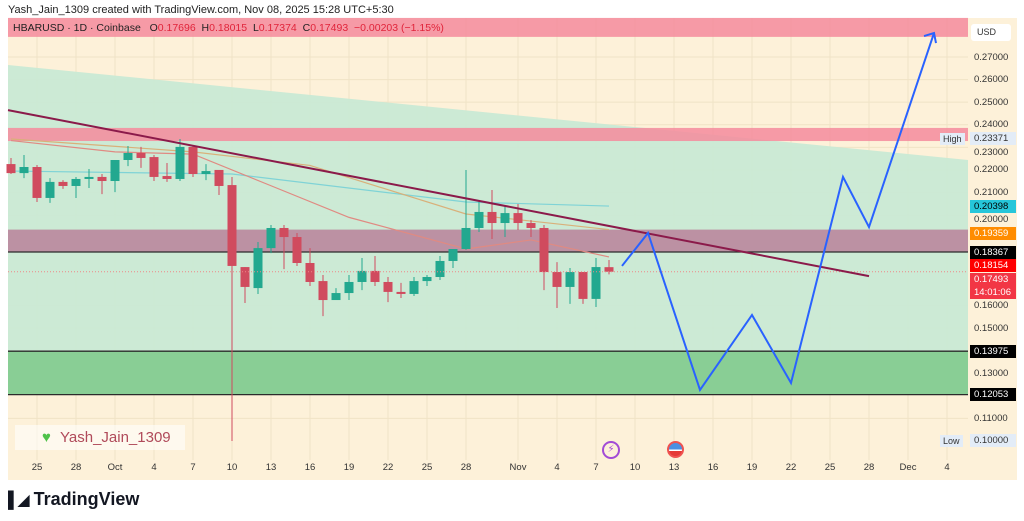 This screenshot has width=1024, height=521. I want to click on x-tick-label: Dec, so click(908, 467).